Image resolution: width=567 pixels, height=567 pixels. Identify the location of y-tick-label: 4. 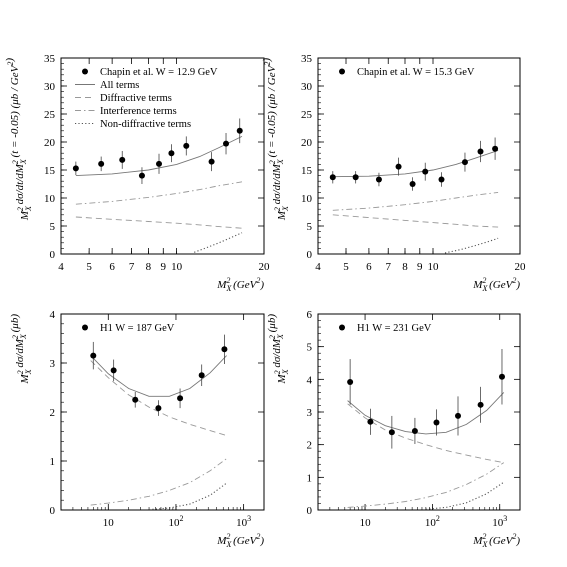
(310, 380).